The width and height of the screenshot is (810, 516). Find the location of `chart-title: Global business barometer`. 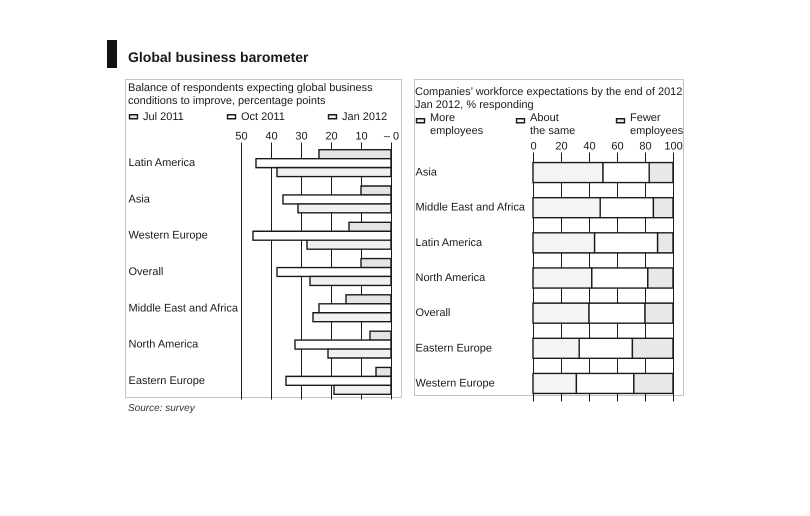

chart-title: Global business barometer is located at coordinates (219, 57).